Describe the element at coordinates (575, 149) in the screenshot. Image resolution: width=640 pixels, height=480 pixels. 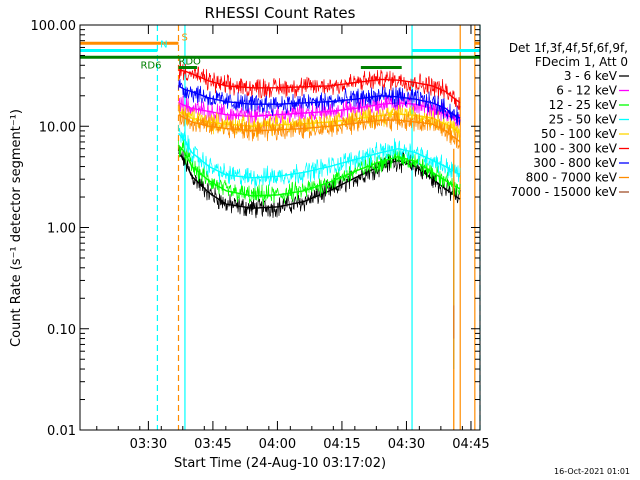
I see `legend-label-100-300-kev: 100 - 300 keV` at that location.